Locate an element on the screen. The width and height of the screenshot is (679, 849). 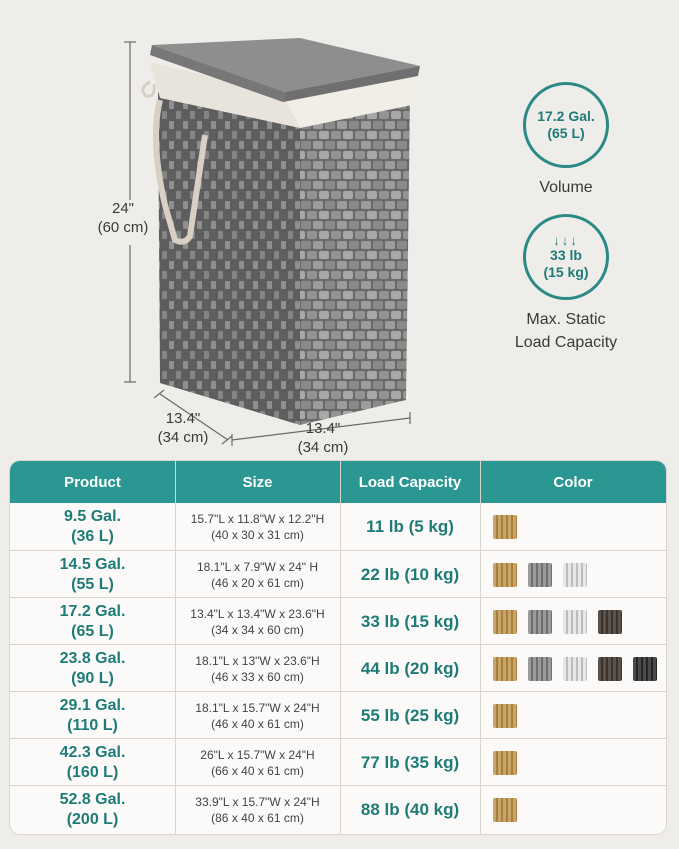
size-cm: (46 x 33 x 60 cm) is located at coordinates (257, 676).